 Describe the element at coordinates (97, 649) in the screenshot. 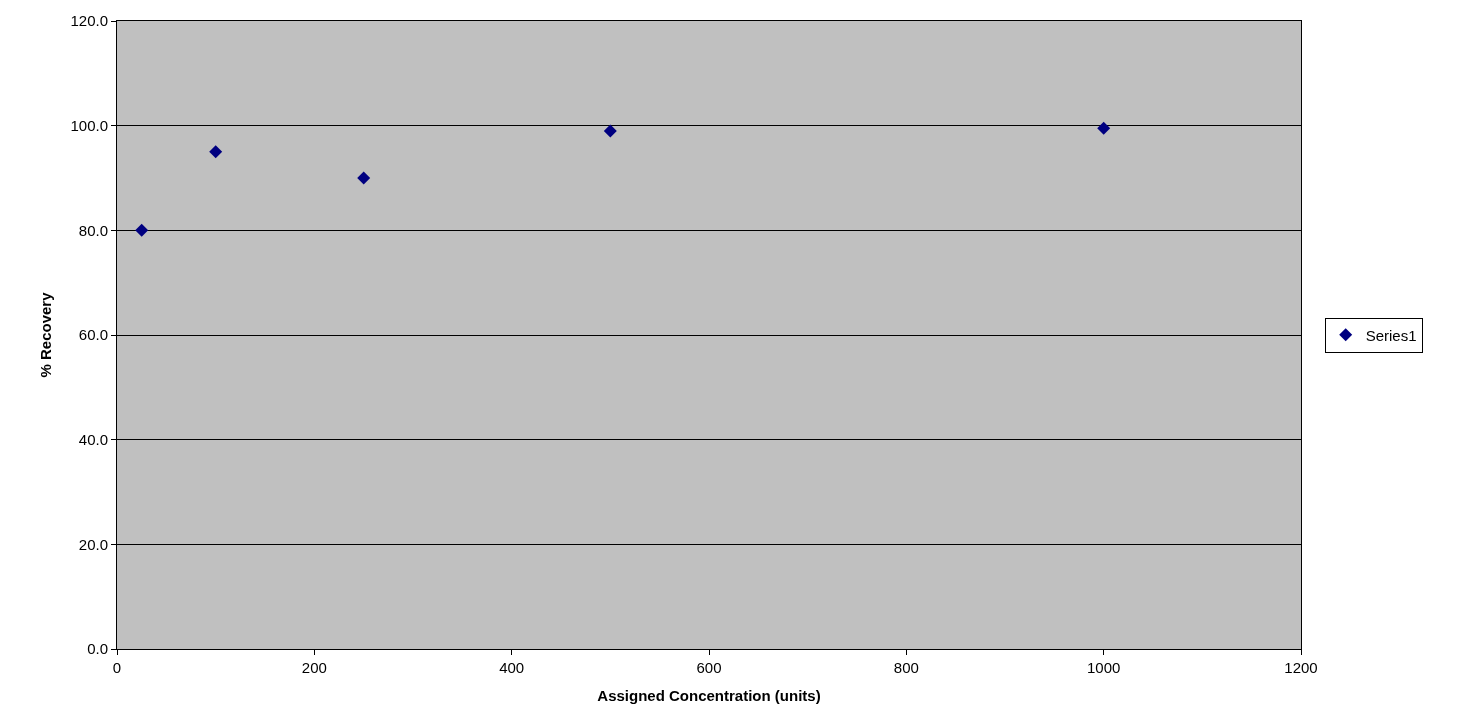

I see `y-tick-label: 0.0` at that location.